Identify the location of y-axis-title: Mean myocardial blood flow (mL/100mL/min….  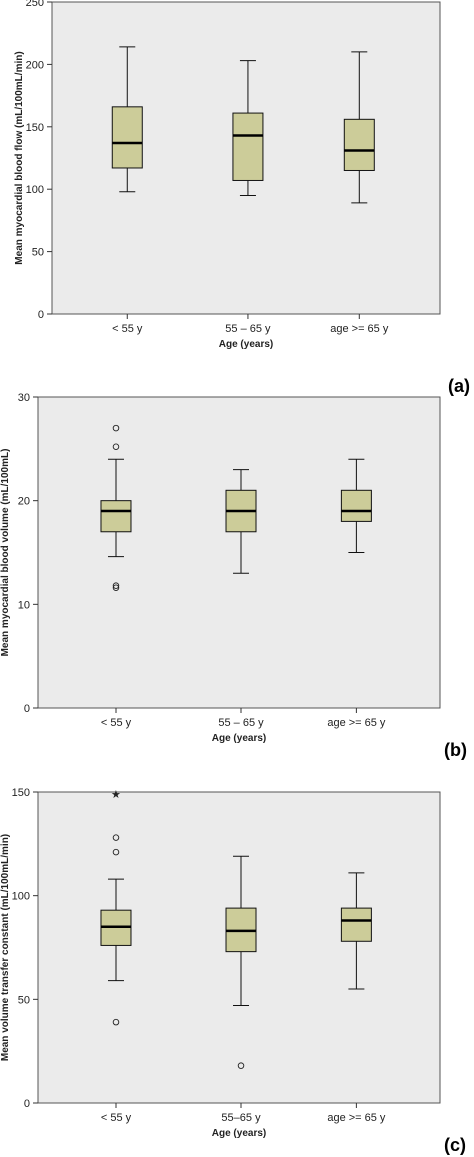
(19, 157).